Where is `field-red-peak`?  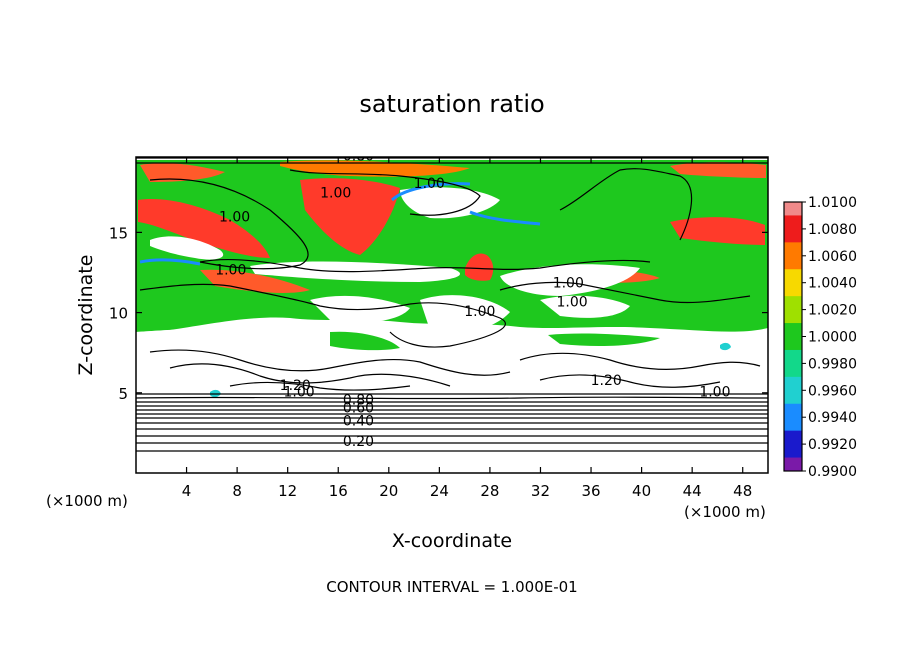 field-red-peak is located at coordinates (479, 267).